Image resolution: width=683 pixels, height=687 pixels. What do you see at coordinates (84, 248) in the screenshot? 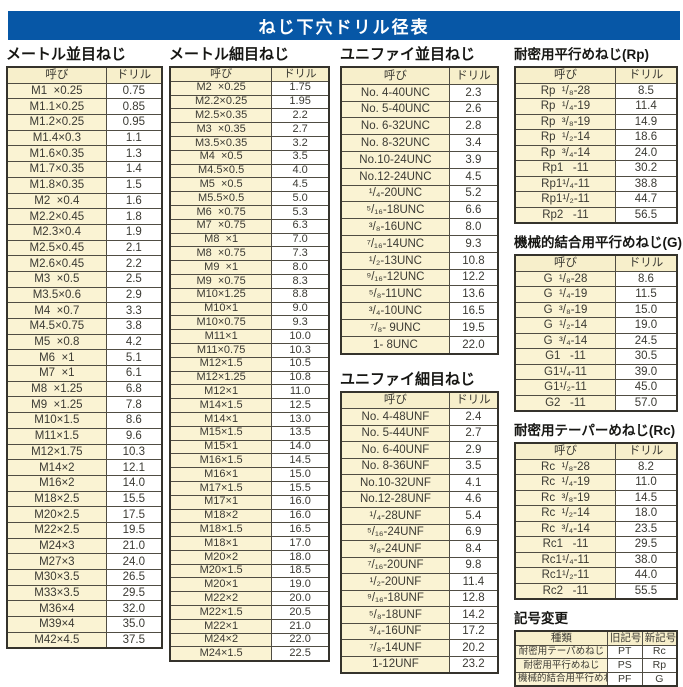
I see `table-row: M2.5×0.45 2.1` at bounding box center [84, 248].